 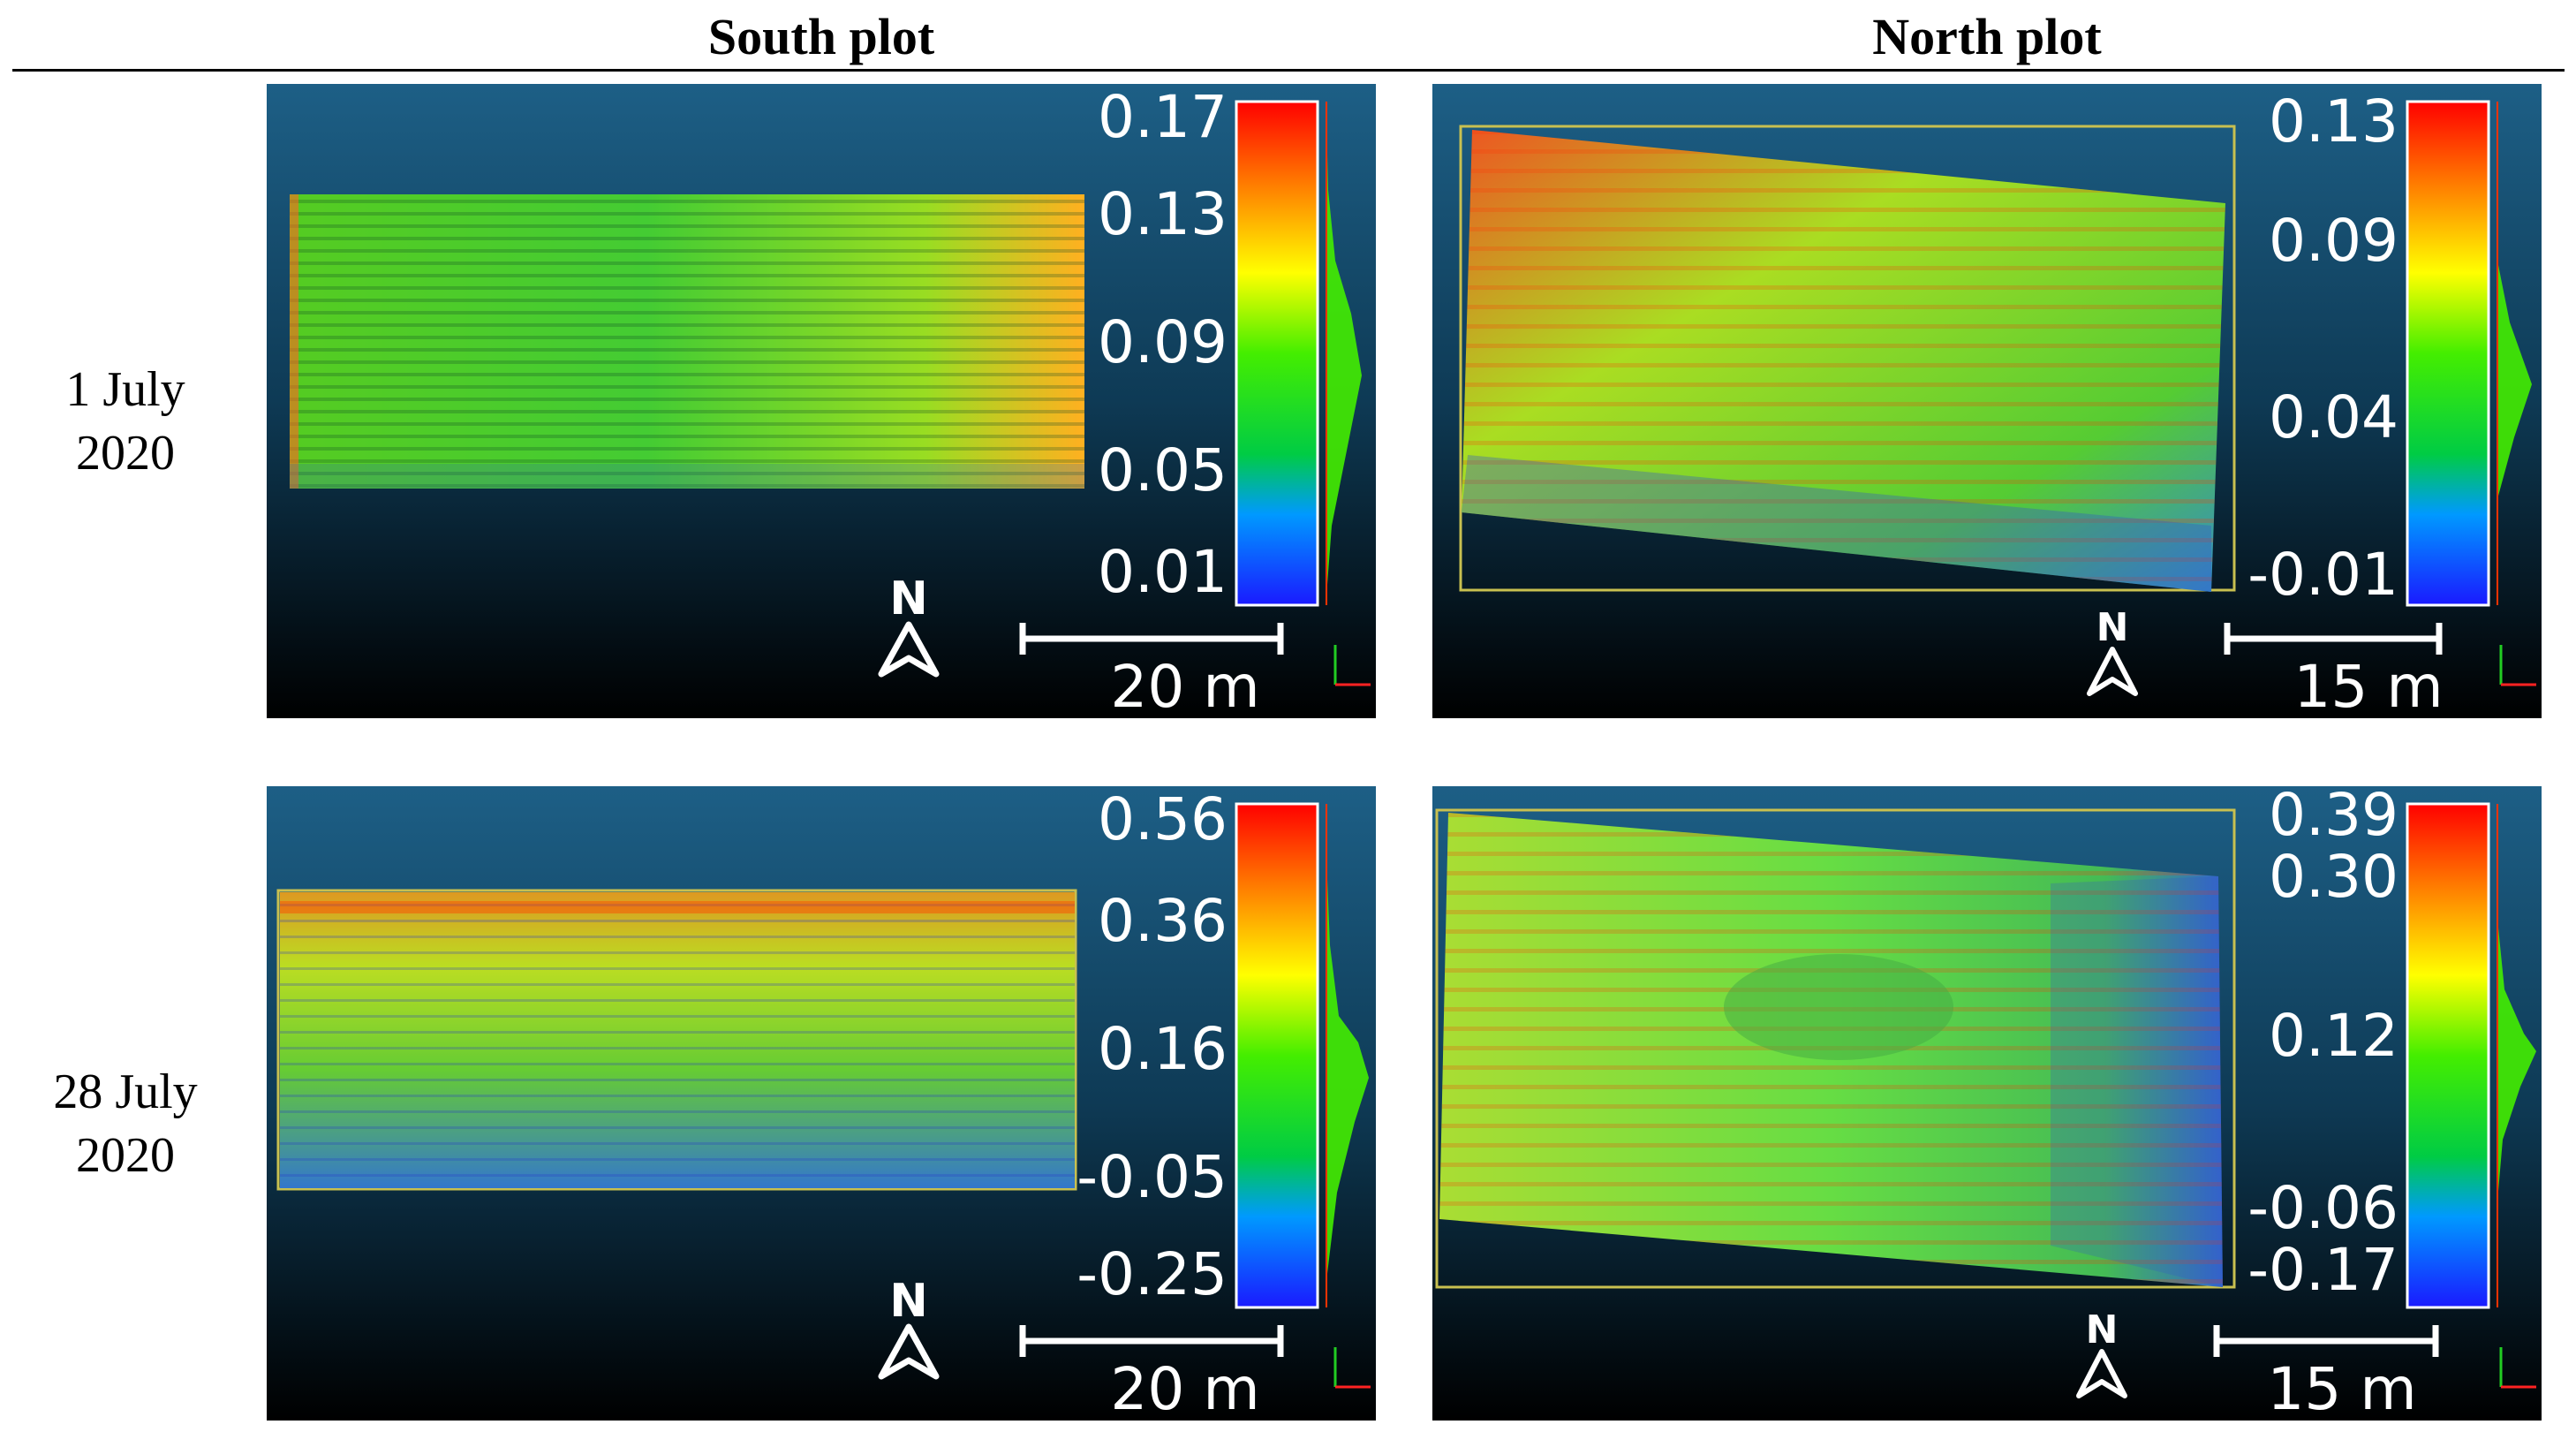 I want to click on header-divider, so click(x=1288, y=71).